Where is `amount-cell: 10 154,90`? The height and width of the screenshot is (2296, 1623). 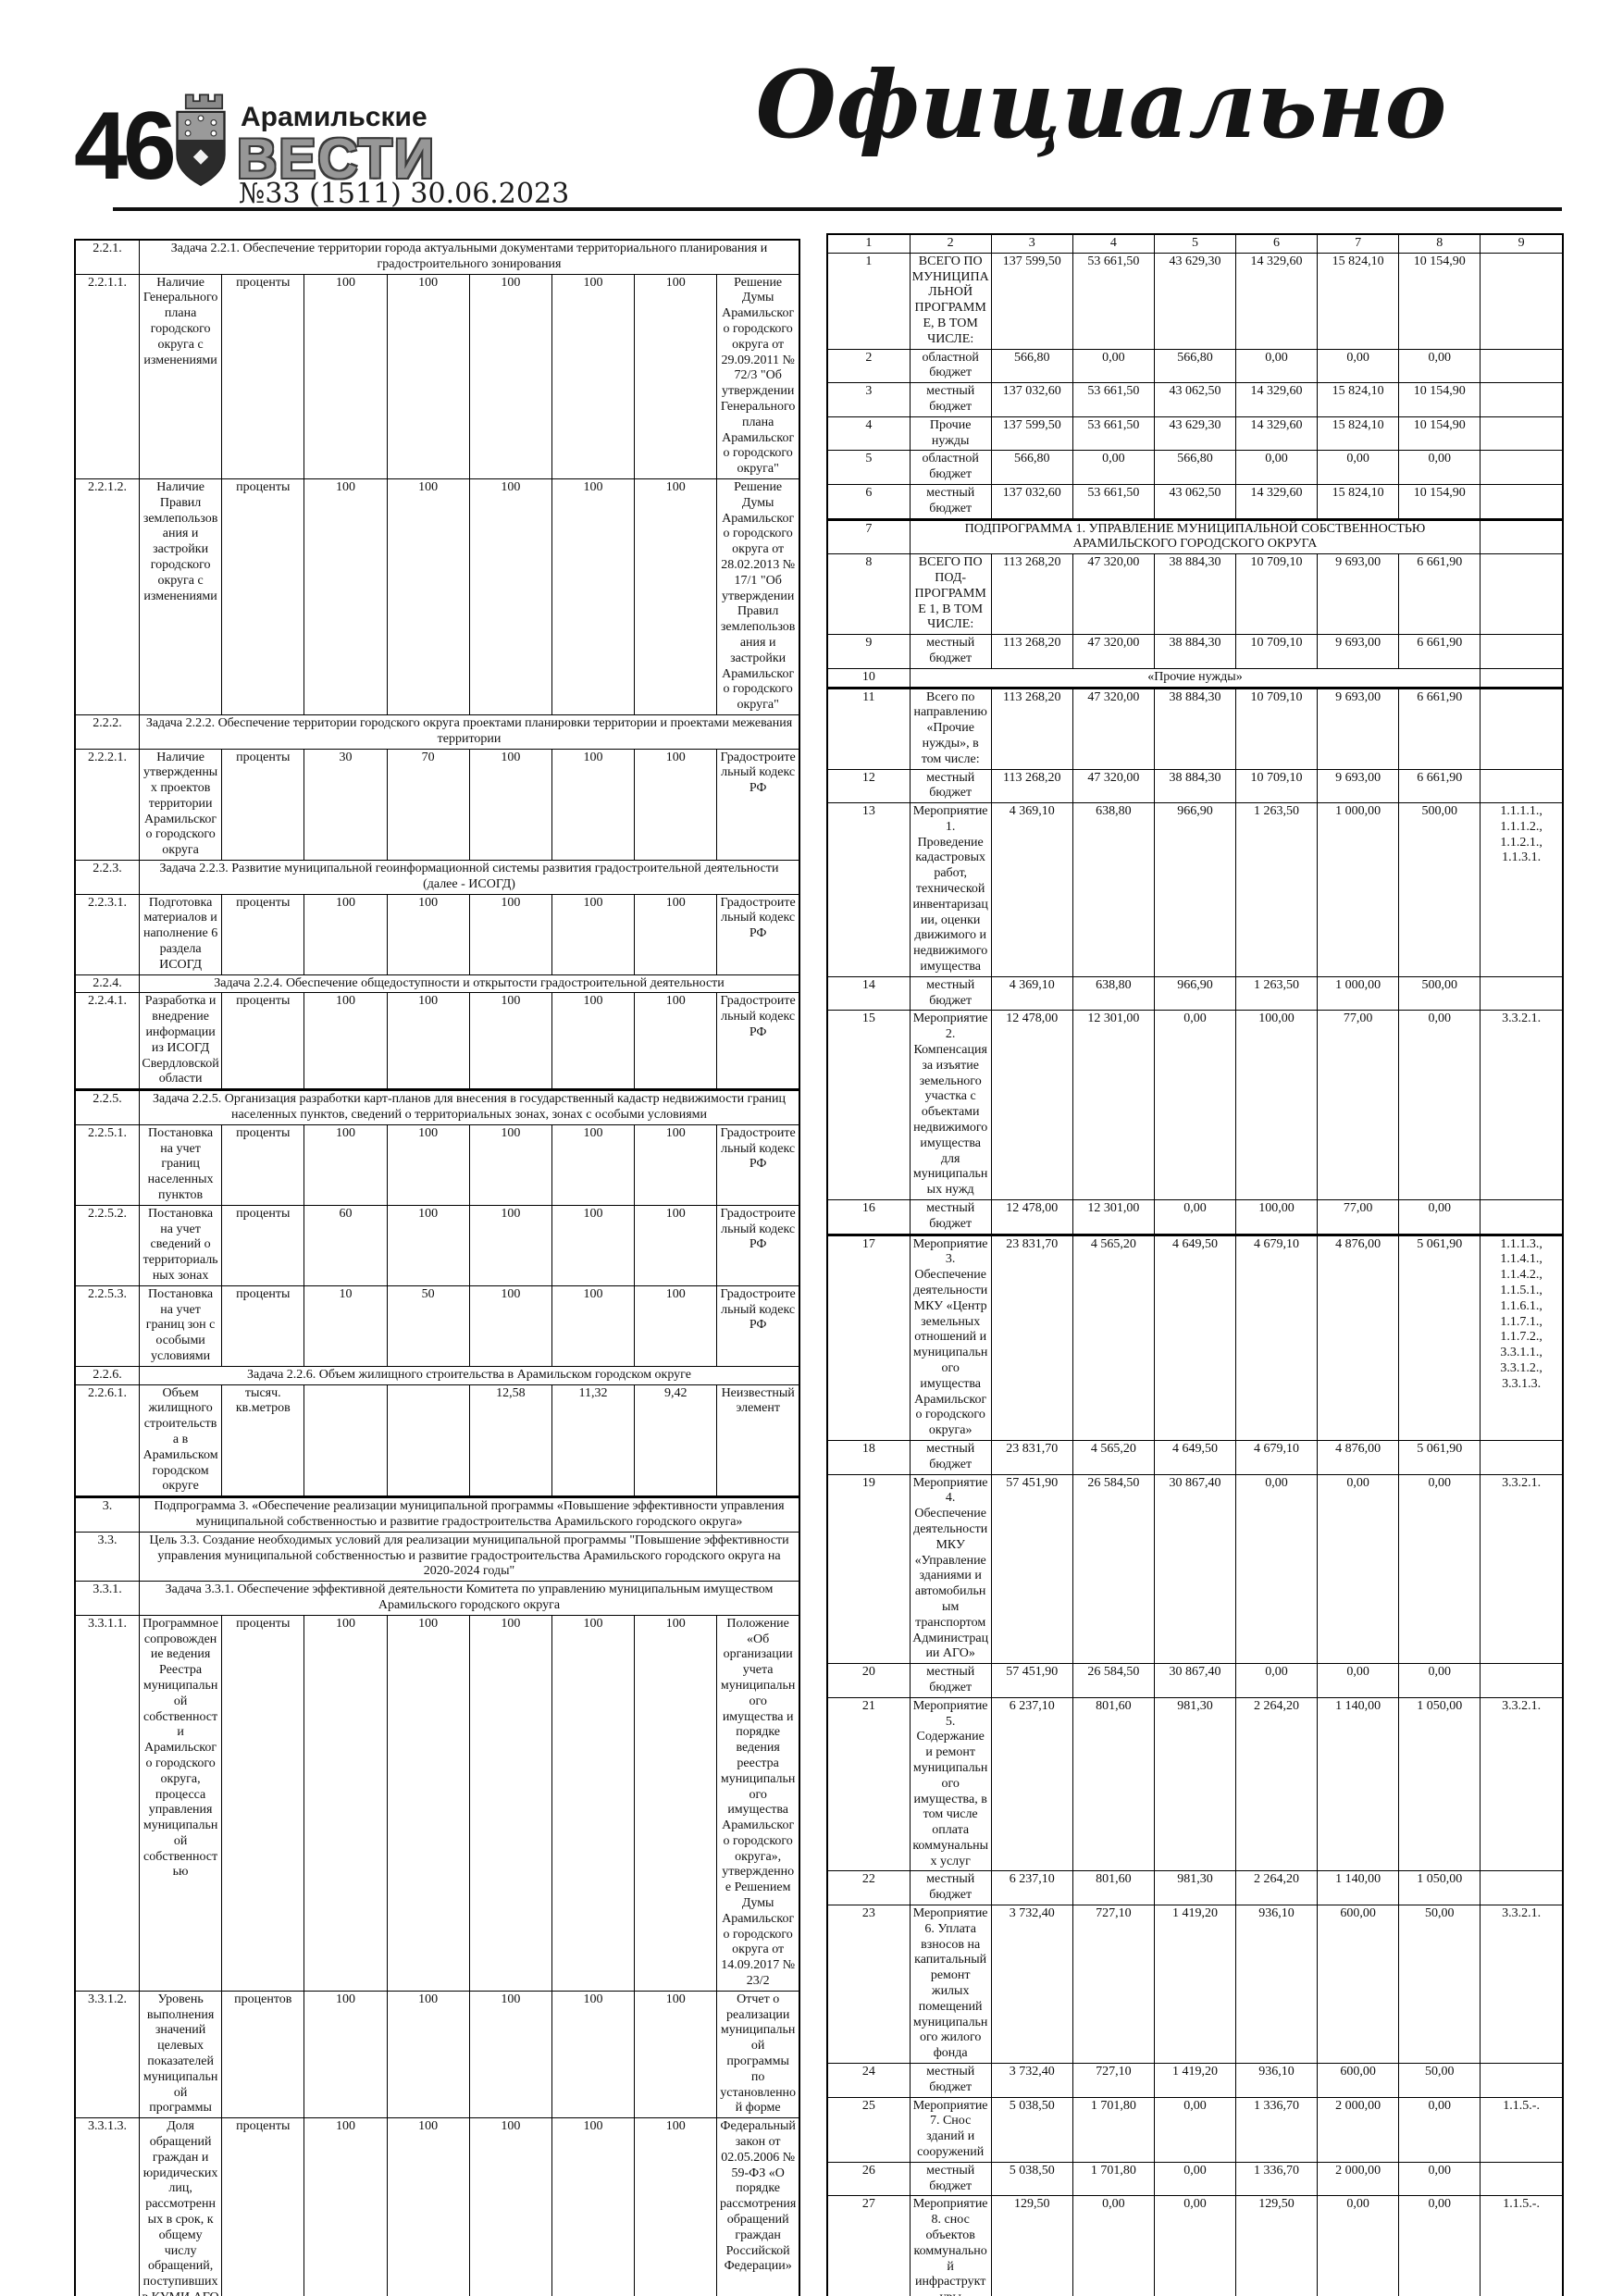
amount-cell: 10 154,90 is located at coordinates (1439, 400).